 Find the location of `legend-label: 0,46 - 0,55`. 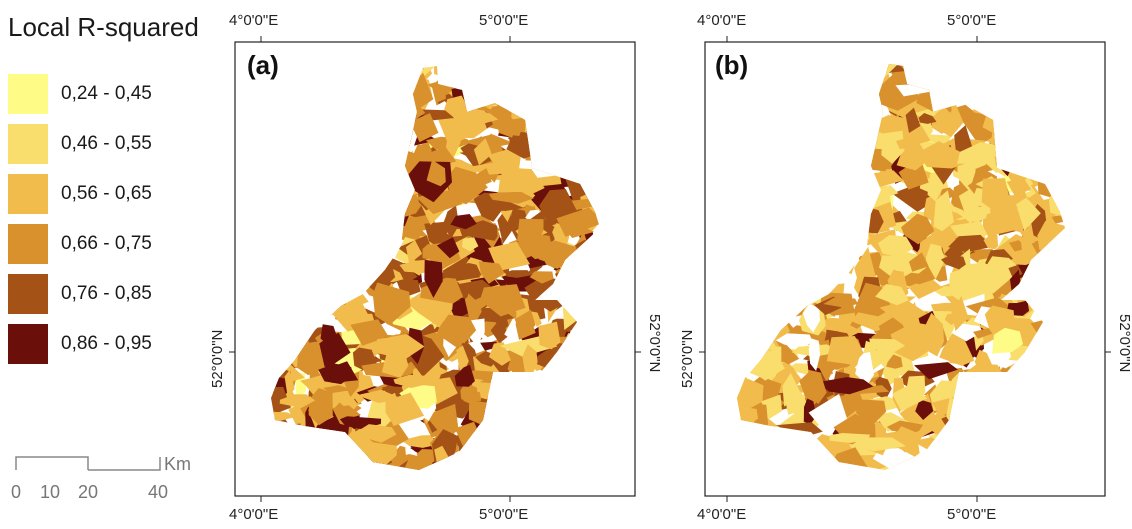

legend-label: 0,46 - 0,55 is located at coordinates (106, 143).